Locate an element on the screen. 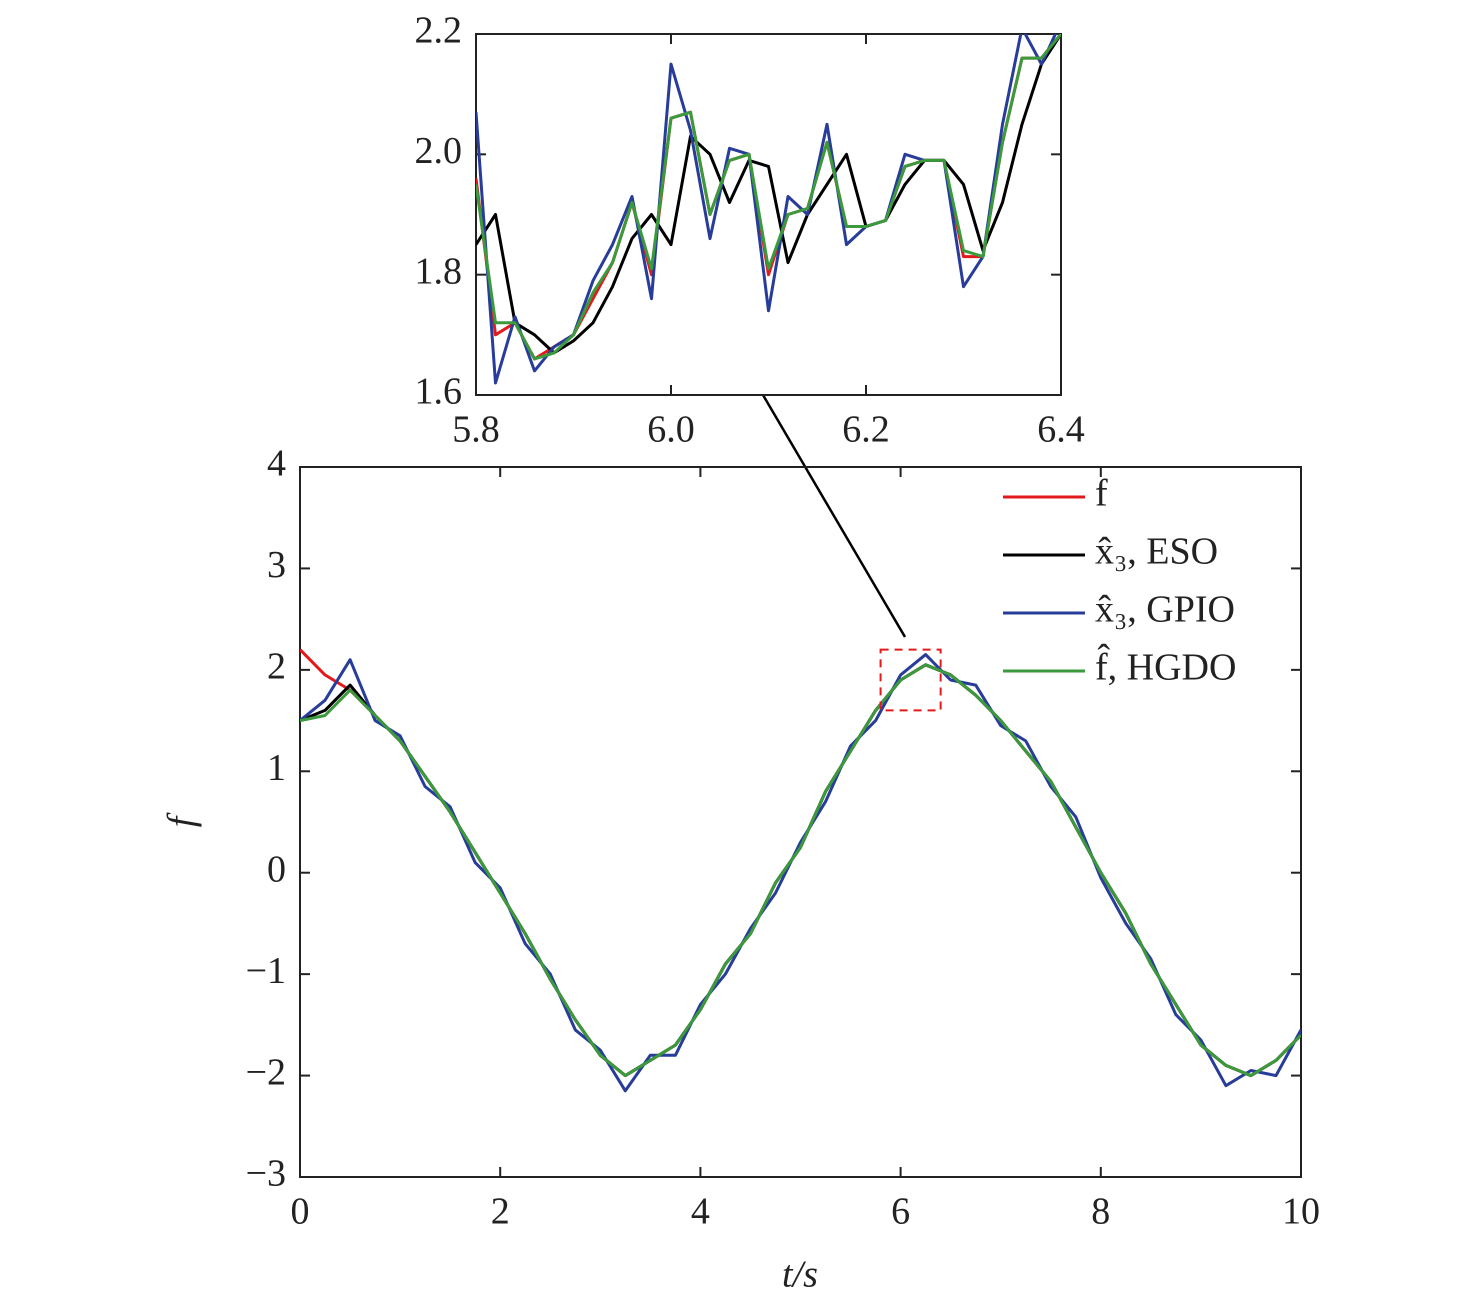  y-tick-label: −1 is located at coordinates (266, 971).